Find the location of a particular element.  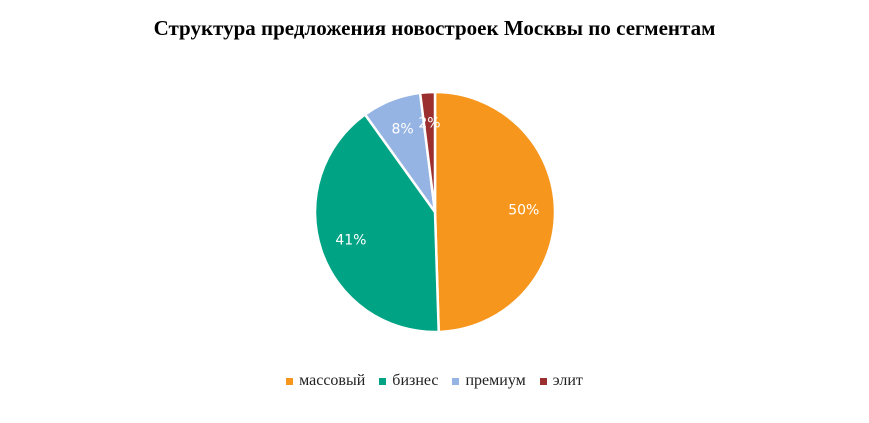

legend-label: премиум is located at coordinates (495, 380).